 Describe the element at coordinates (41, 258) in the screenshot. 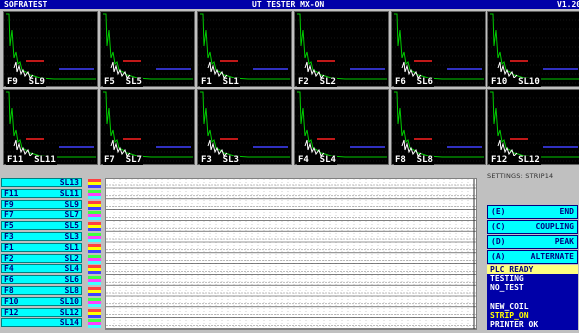

I see `strip-channel-button: F2 SL2` at that location.